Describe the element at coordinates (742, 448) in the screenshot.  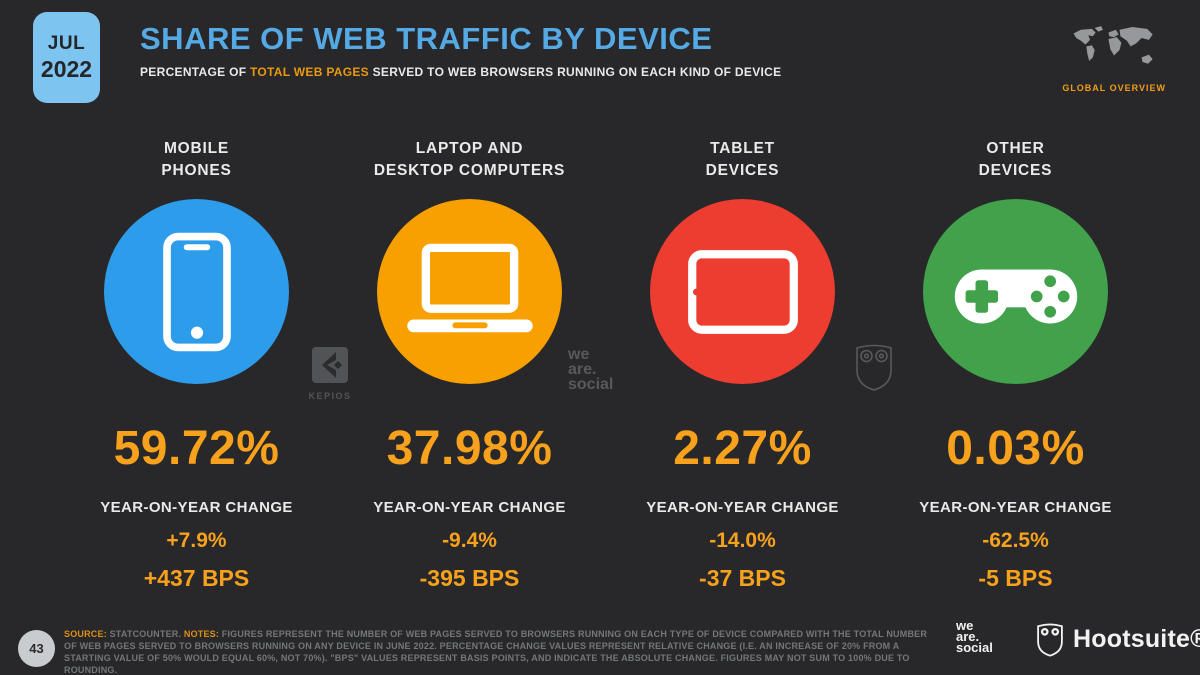
I see `share-value: 2.27%` at that location.